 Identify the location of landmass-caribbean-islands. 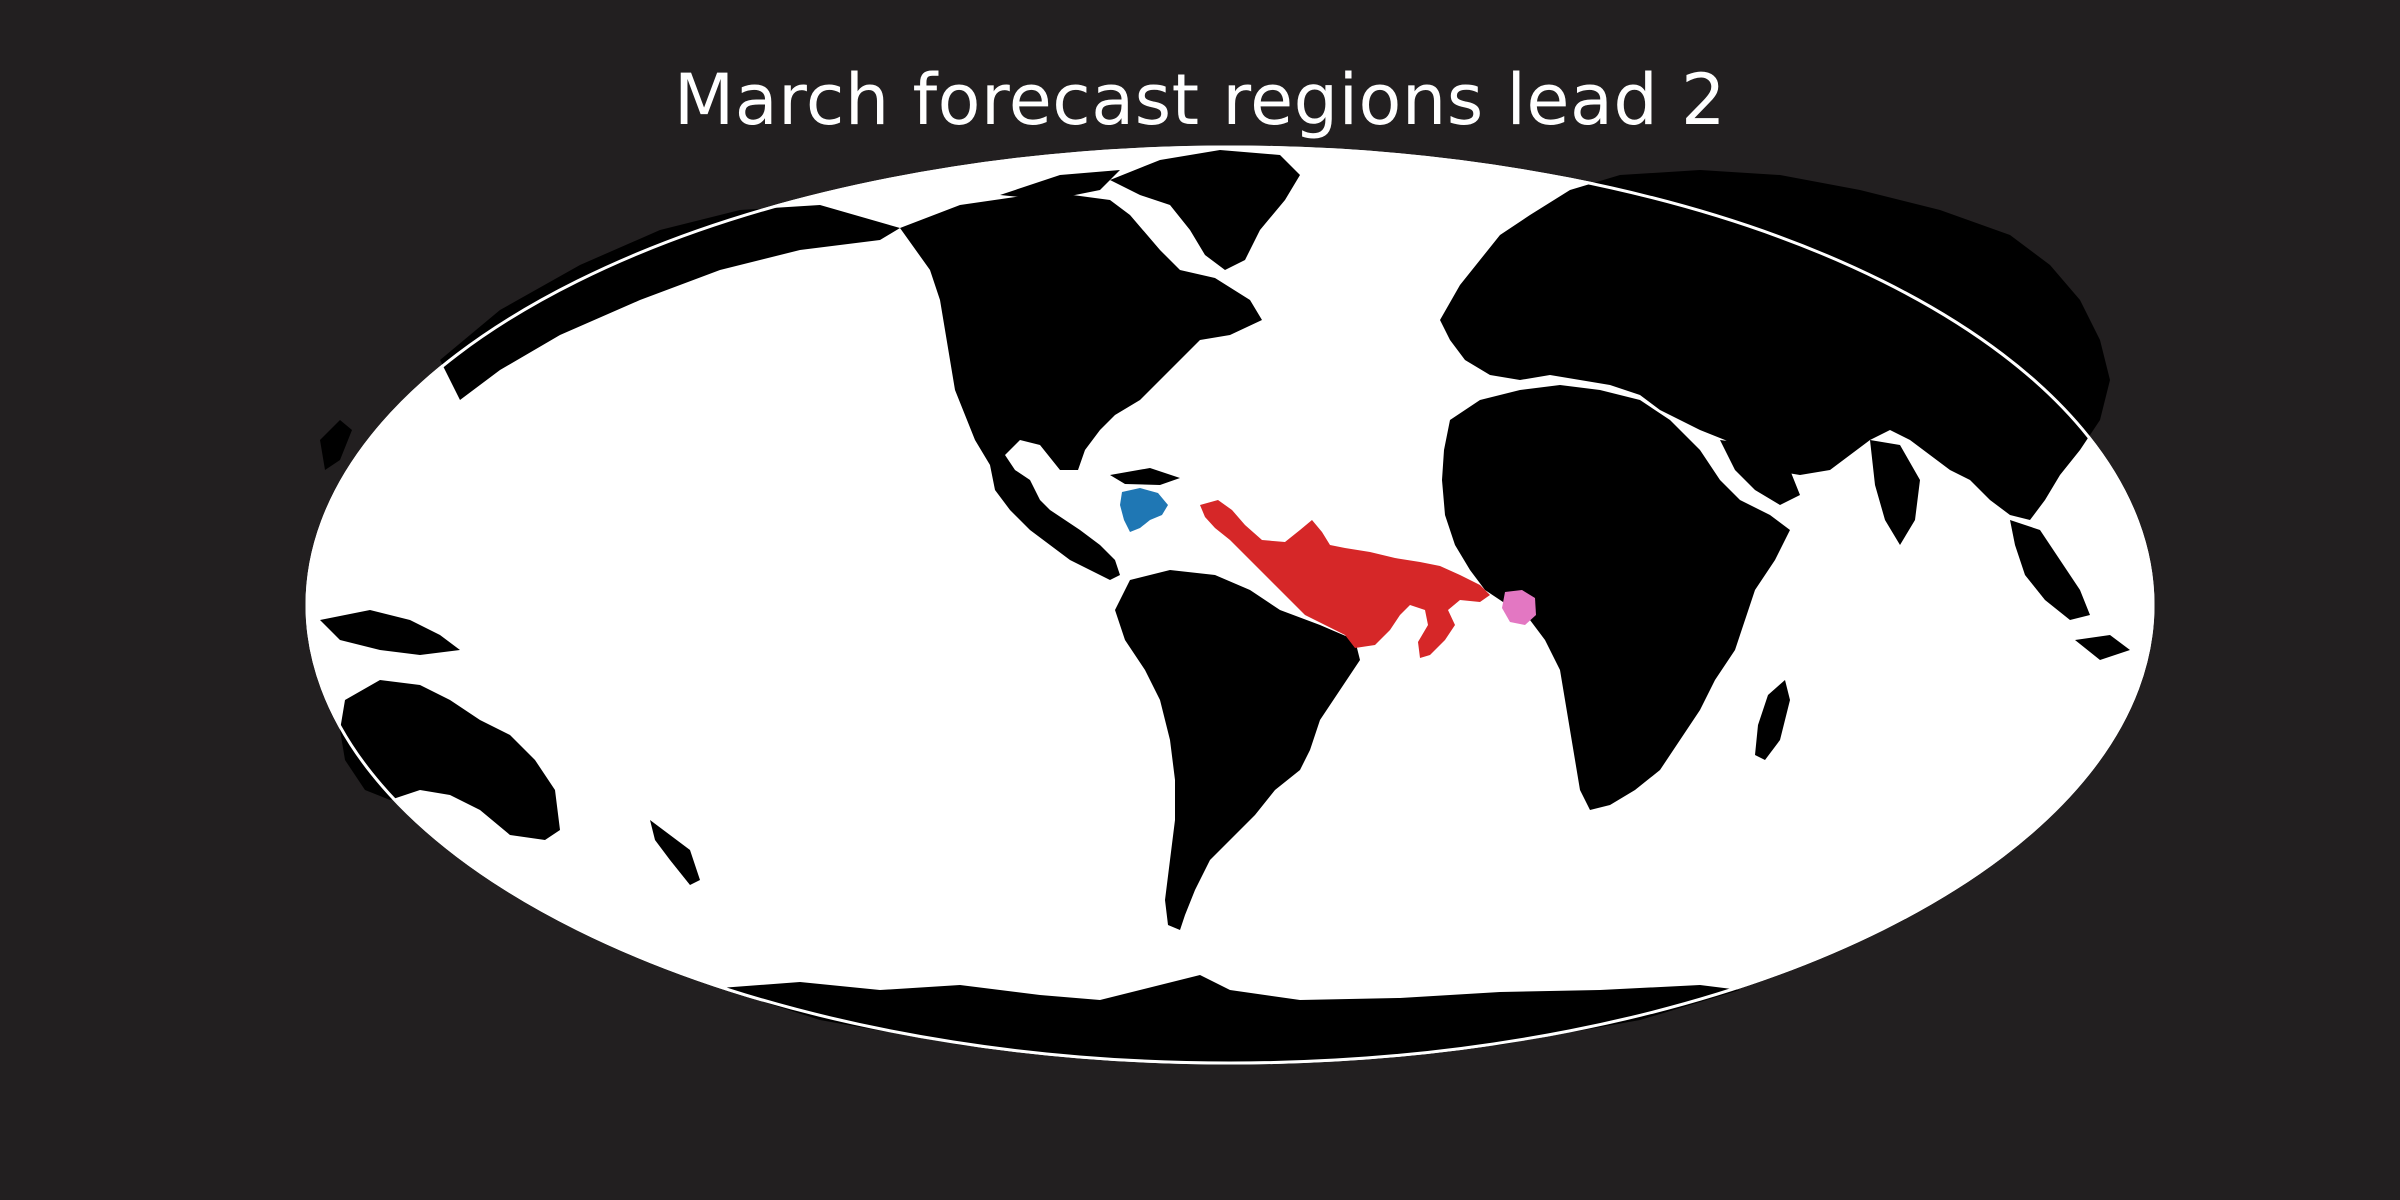
(1145, 476).